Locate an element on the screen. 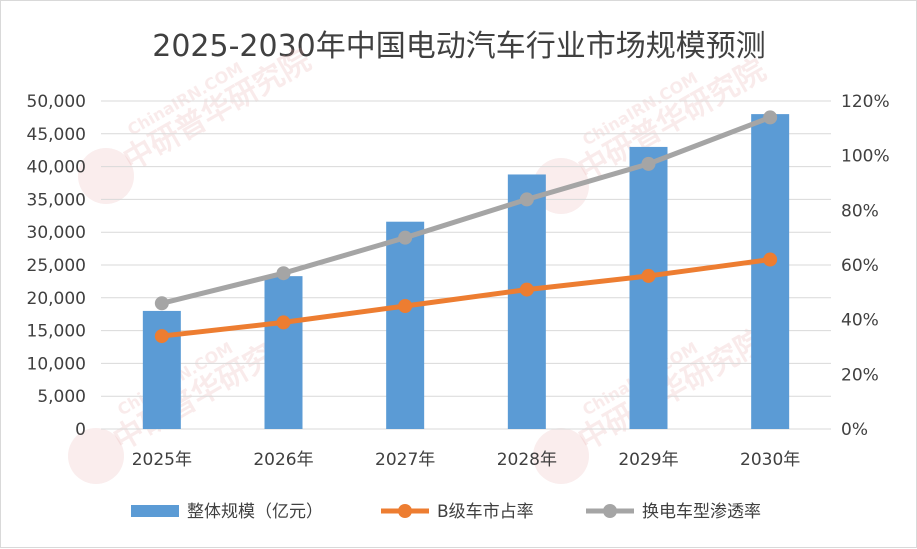 This screenshot has height=549, width=917. chart-title: 2025-2030年中国电动汽车行业市场规模预测 is located at coordinates (459, 46).